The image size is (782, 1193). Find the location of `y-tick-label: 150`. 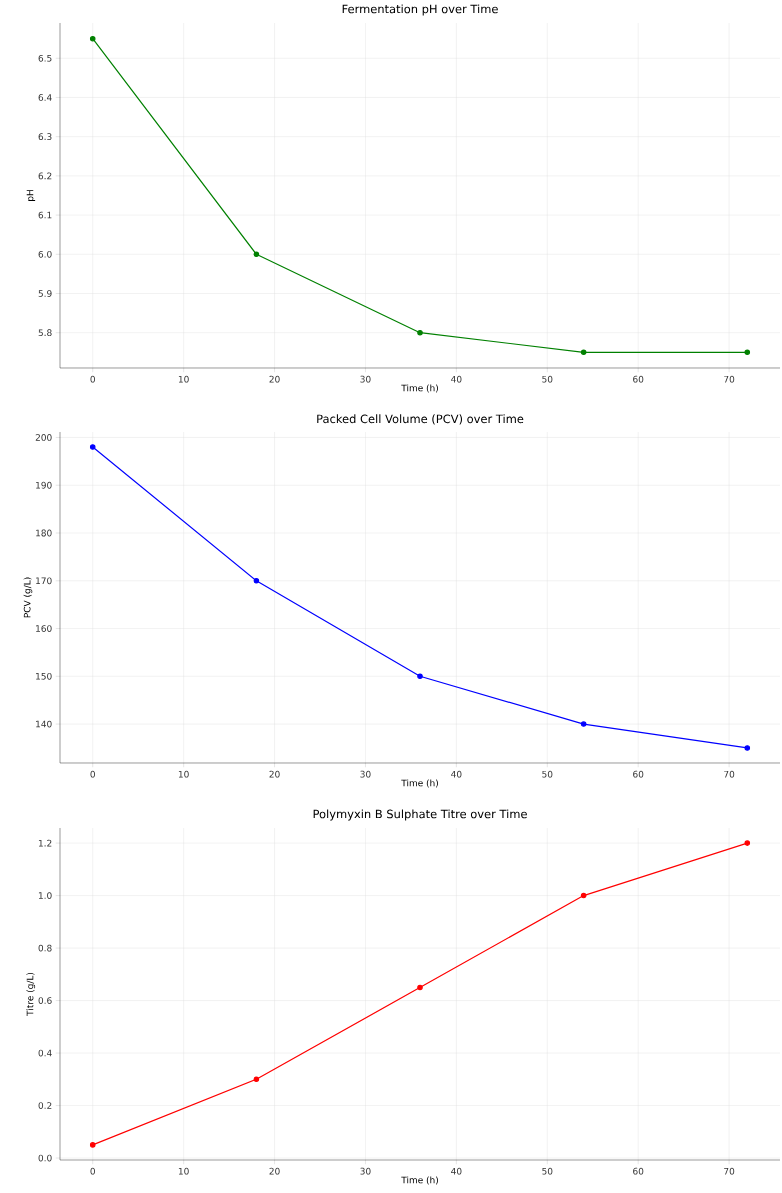

y-tick-label: 150 is located at coordinates (44, 676).